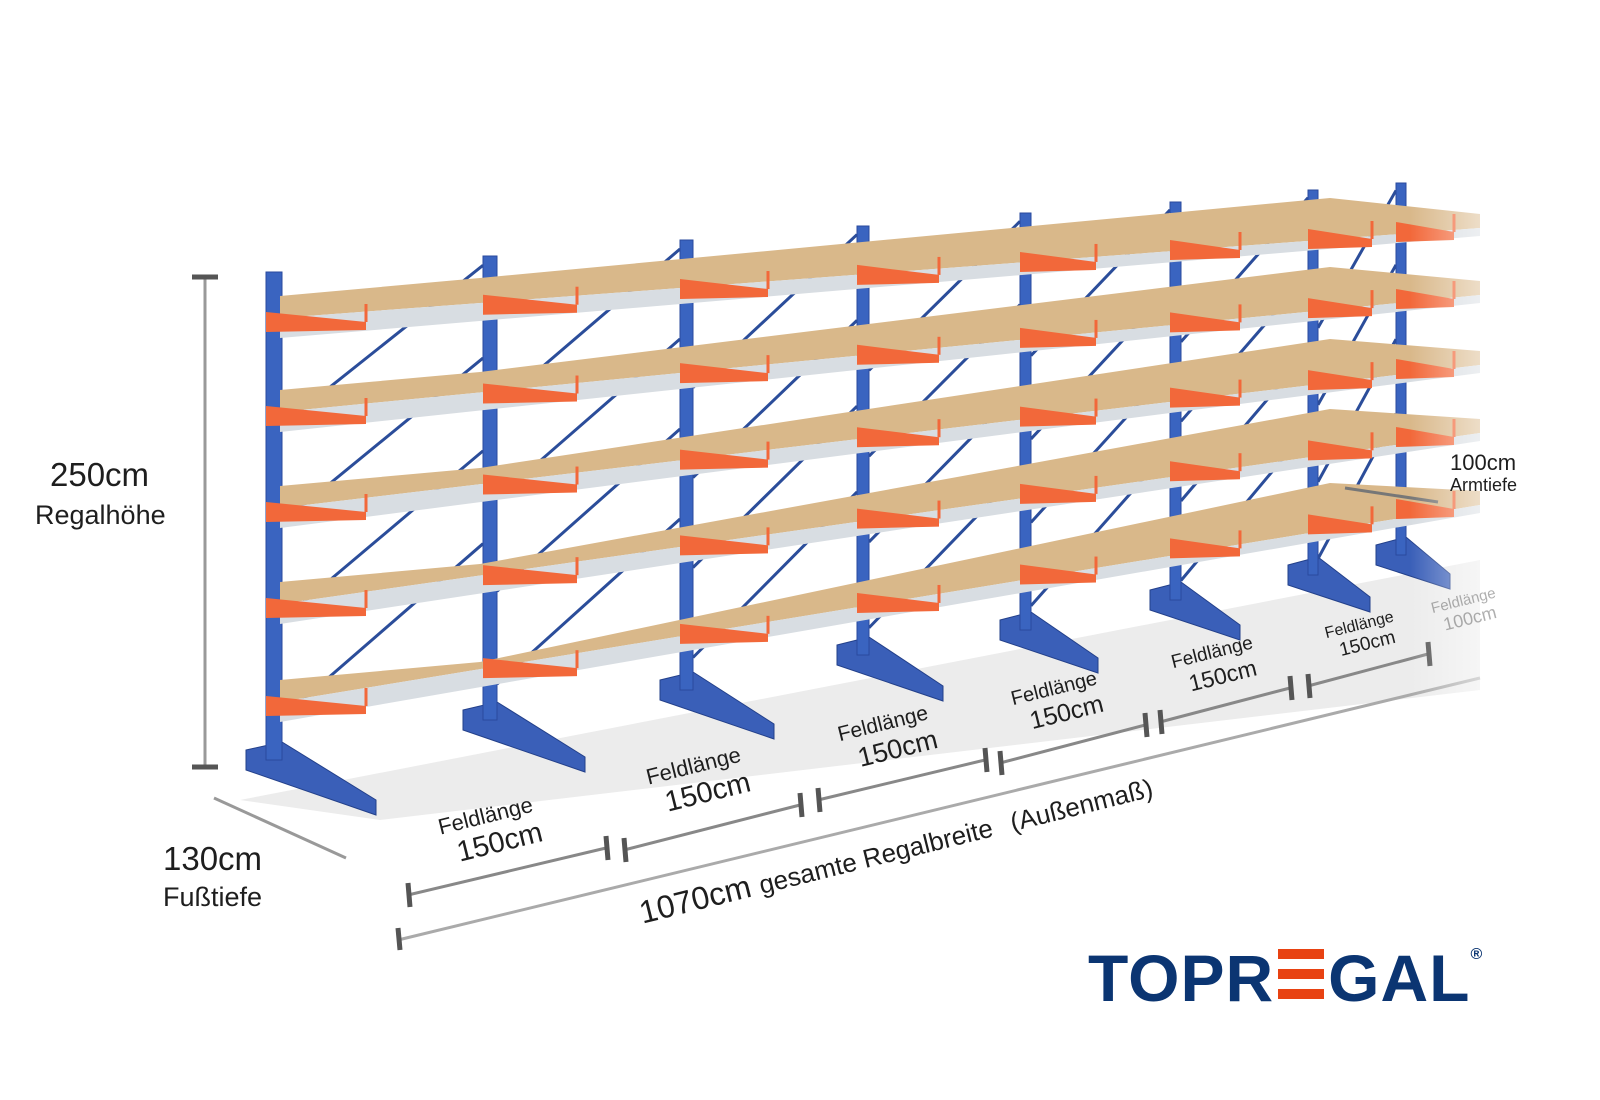 The image size is (1600, 1100). I want to click on arm-depth-label: Armtiefe, so click(1484, 485).